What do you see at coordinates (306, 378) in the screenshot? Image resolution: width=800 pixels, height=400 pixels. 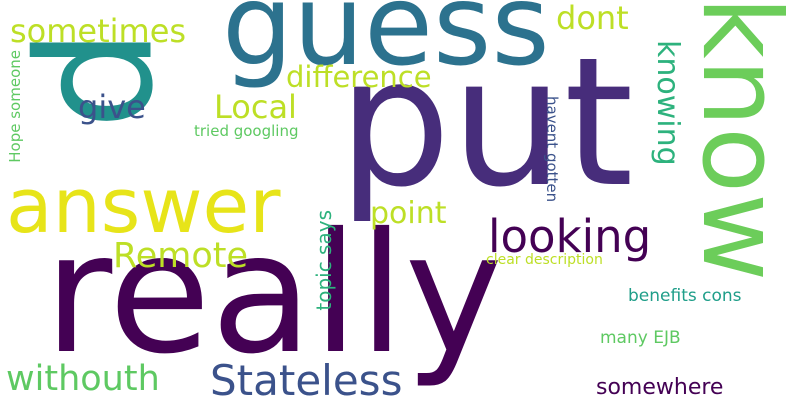 I see `word-stateless: Stateless` at bounding box center [306, 378].